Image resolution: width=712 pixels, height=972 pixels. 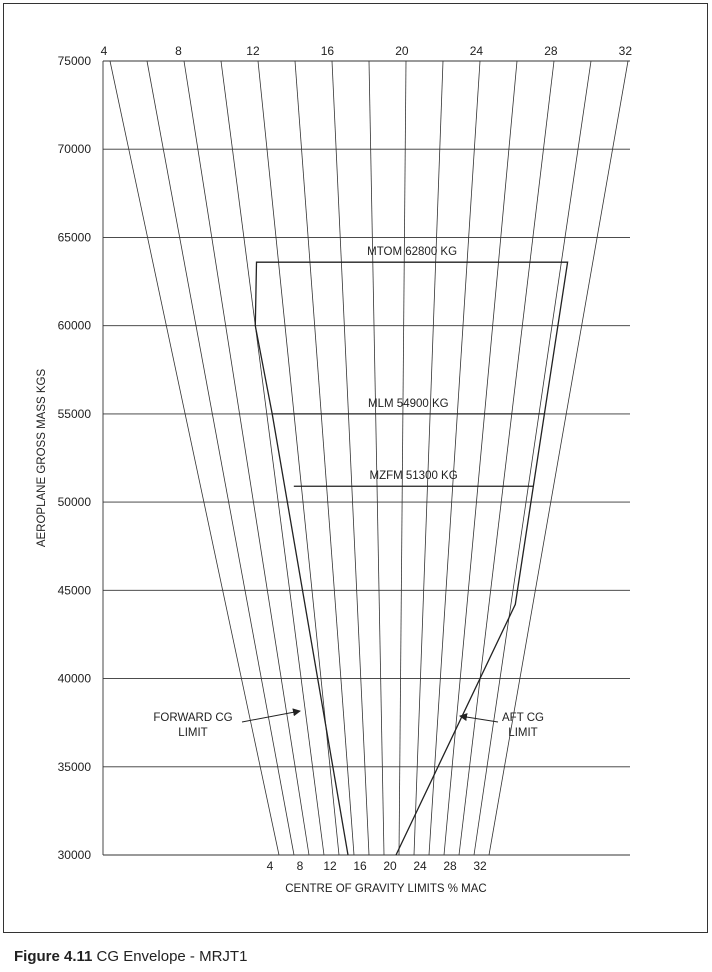 What do you see at coordinates (192, 718) in the screenshot?
I see `annotation-line1: FORWARD CG` at bounding box center [192, 718].